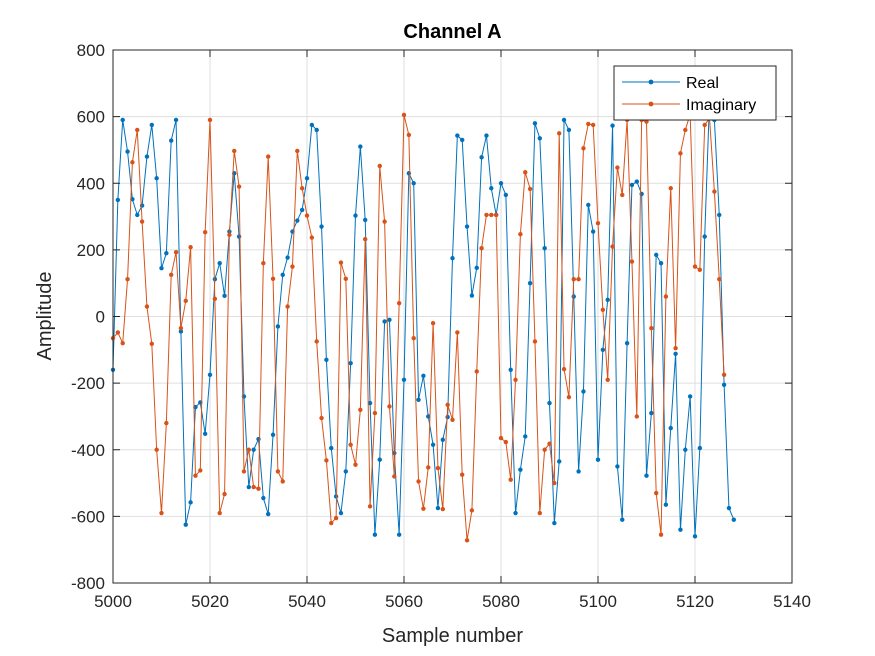 The width and height of the screenshot is (875, 656). I want to click on legend: Real Imaginary, so click(695, 93).